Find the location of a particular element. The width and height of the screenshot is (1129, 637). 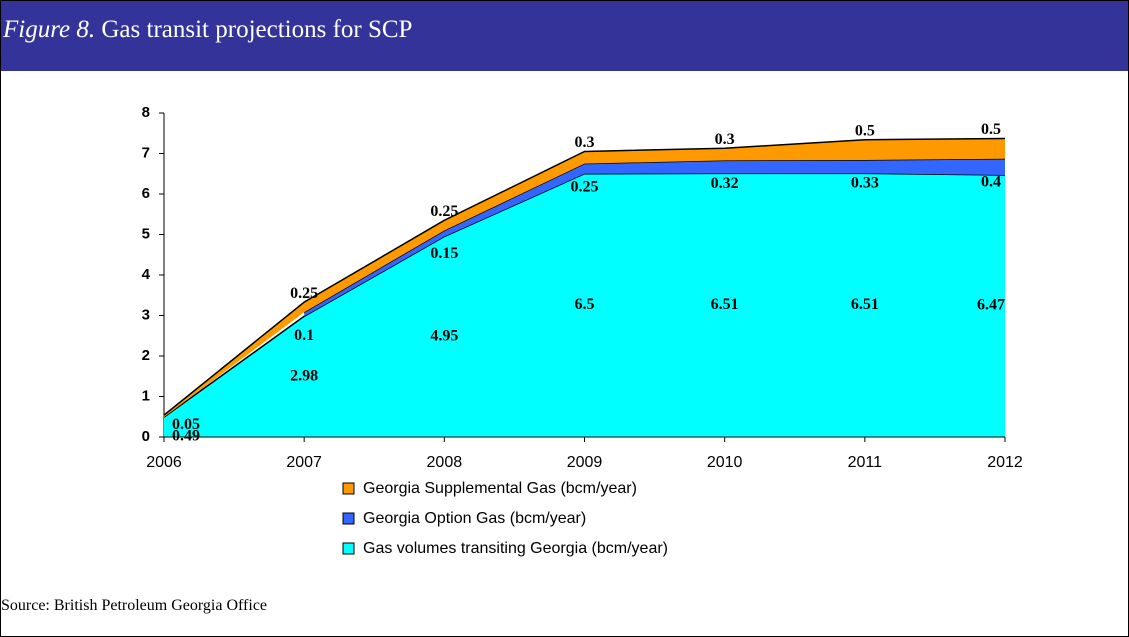

data-label: 6.5 is located at coordinates (585, 304).